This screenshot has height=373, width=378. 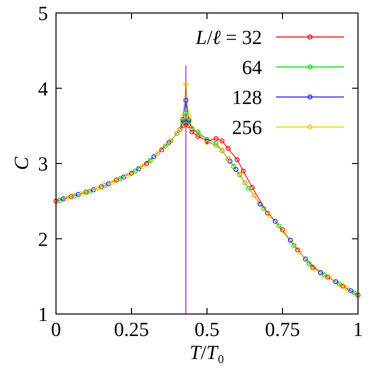 I want to click on legend-label: 128, so click(x=247, y=98).